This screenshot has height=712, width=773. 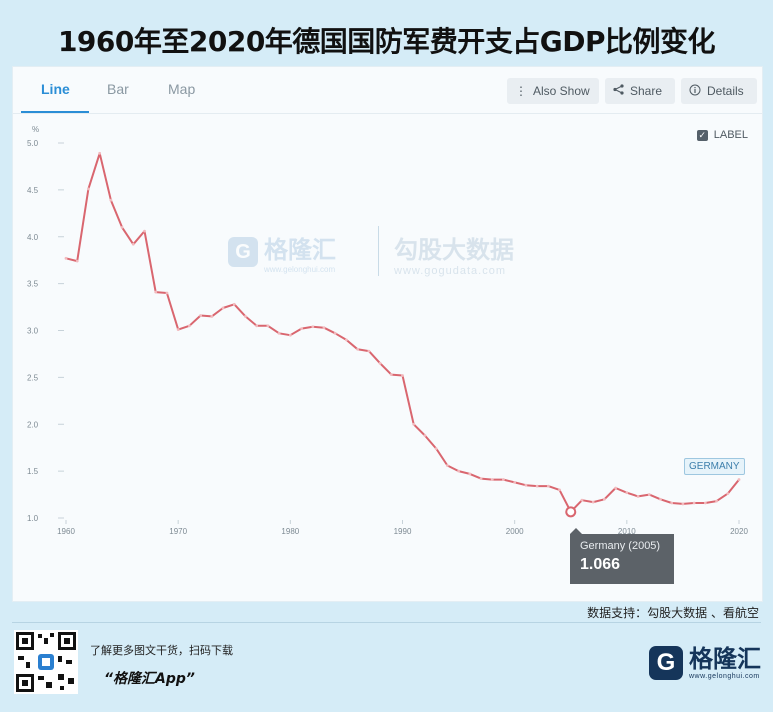 I want to click on x-tick-label: 1960, so click(x=66, y=531).